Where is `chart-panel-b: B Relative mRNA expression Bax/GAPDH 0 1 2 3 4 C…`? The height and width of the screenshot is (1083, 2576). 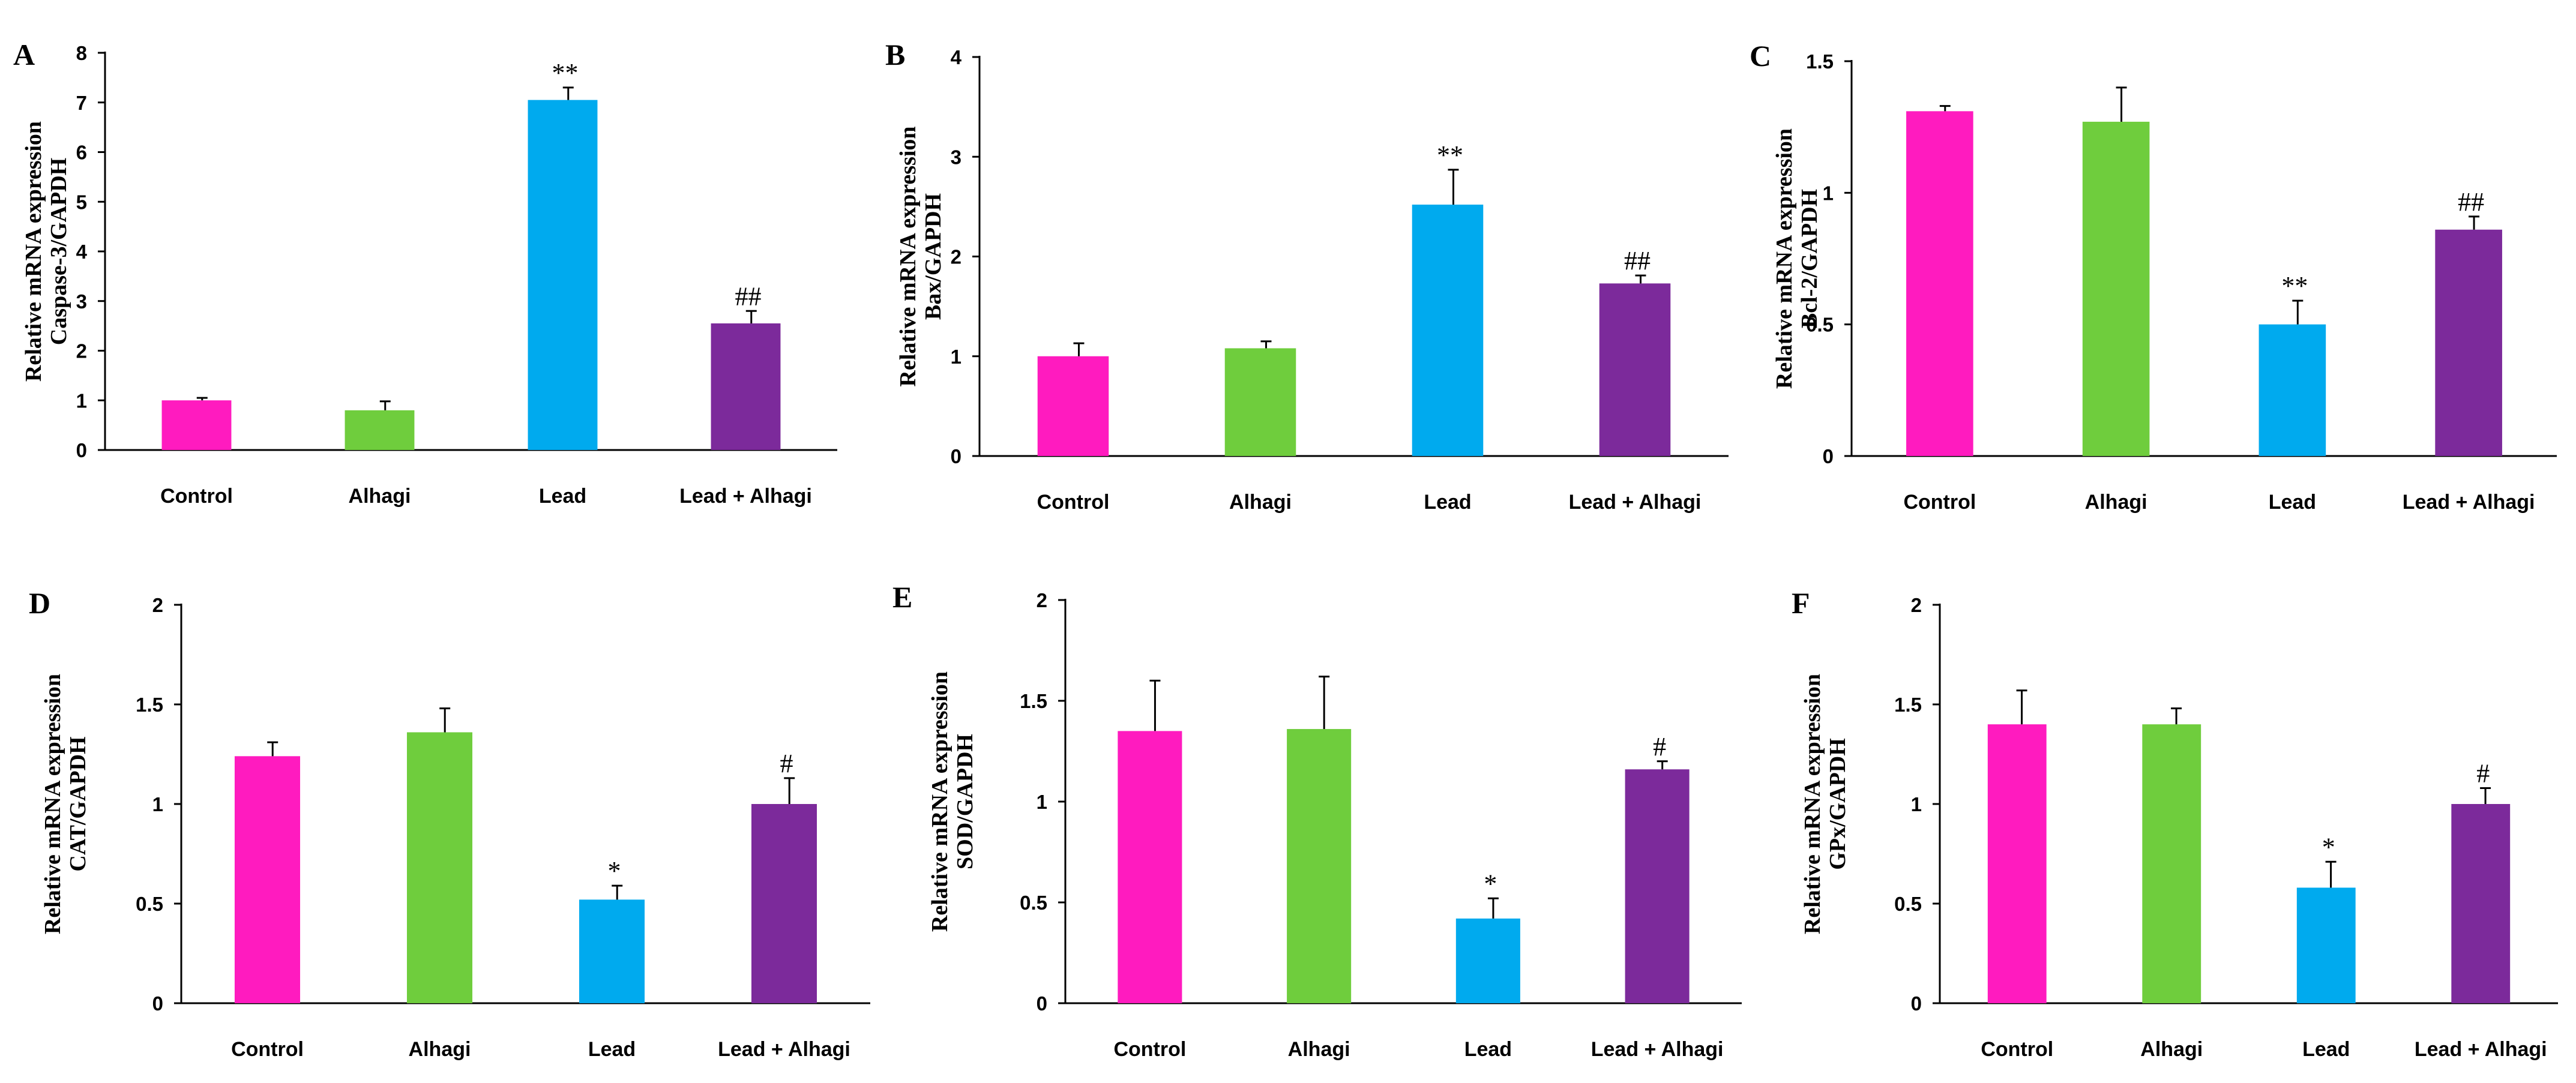
chart-panel-b: B Relative mRNA expression Bax/GAPDH 0 1 2 3 4 C… is located at coordinates (1307, 276).